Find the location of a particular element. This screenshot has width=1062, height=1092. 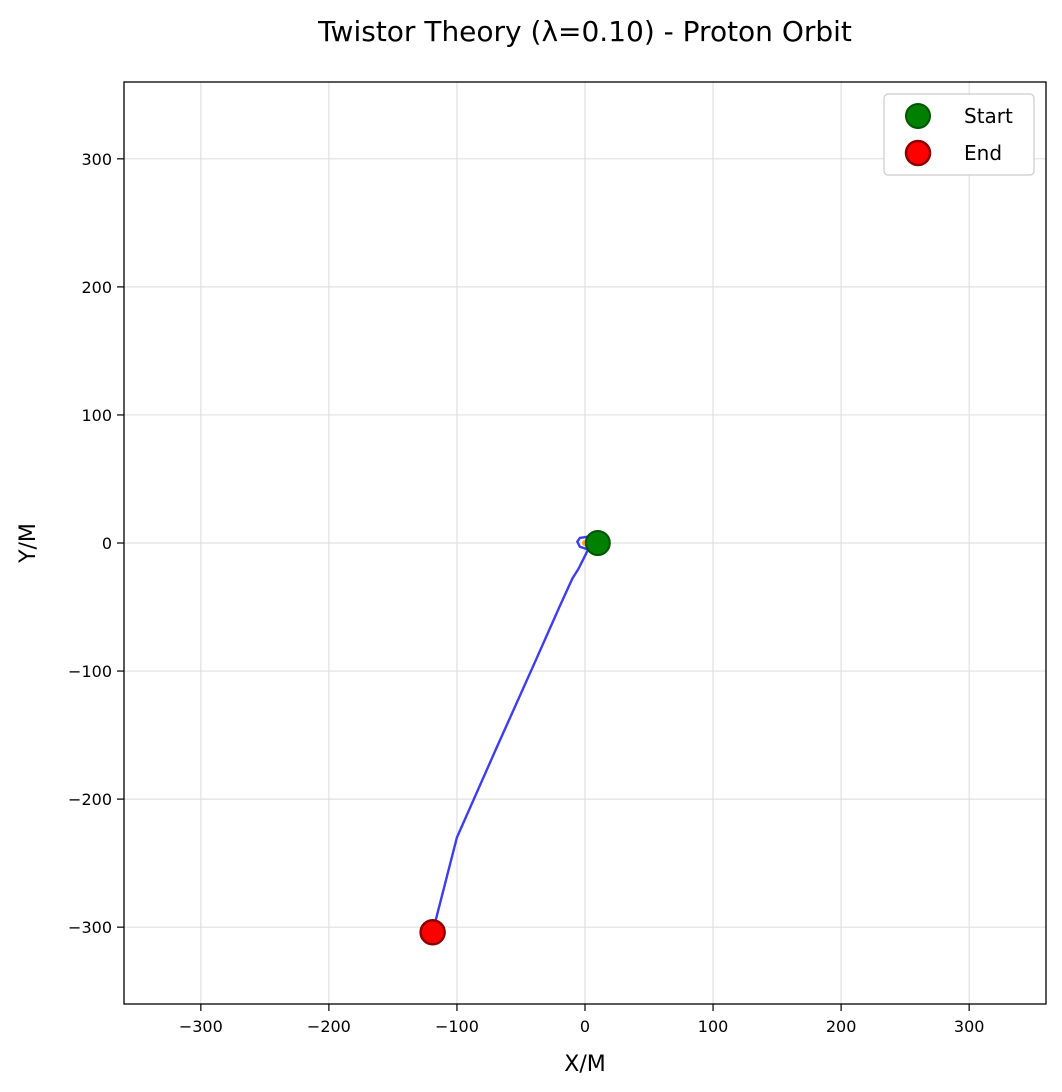

legend: Start End is located at coordinates (959, 134).